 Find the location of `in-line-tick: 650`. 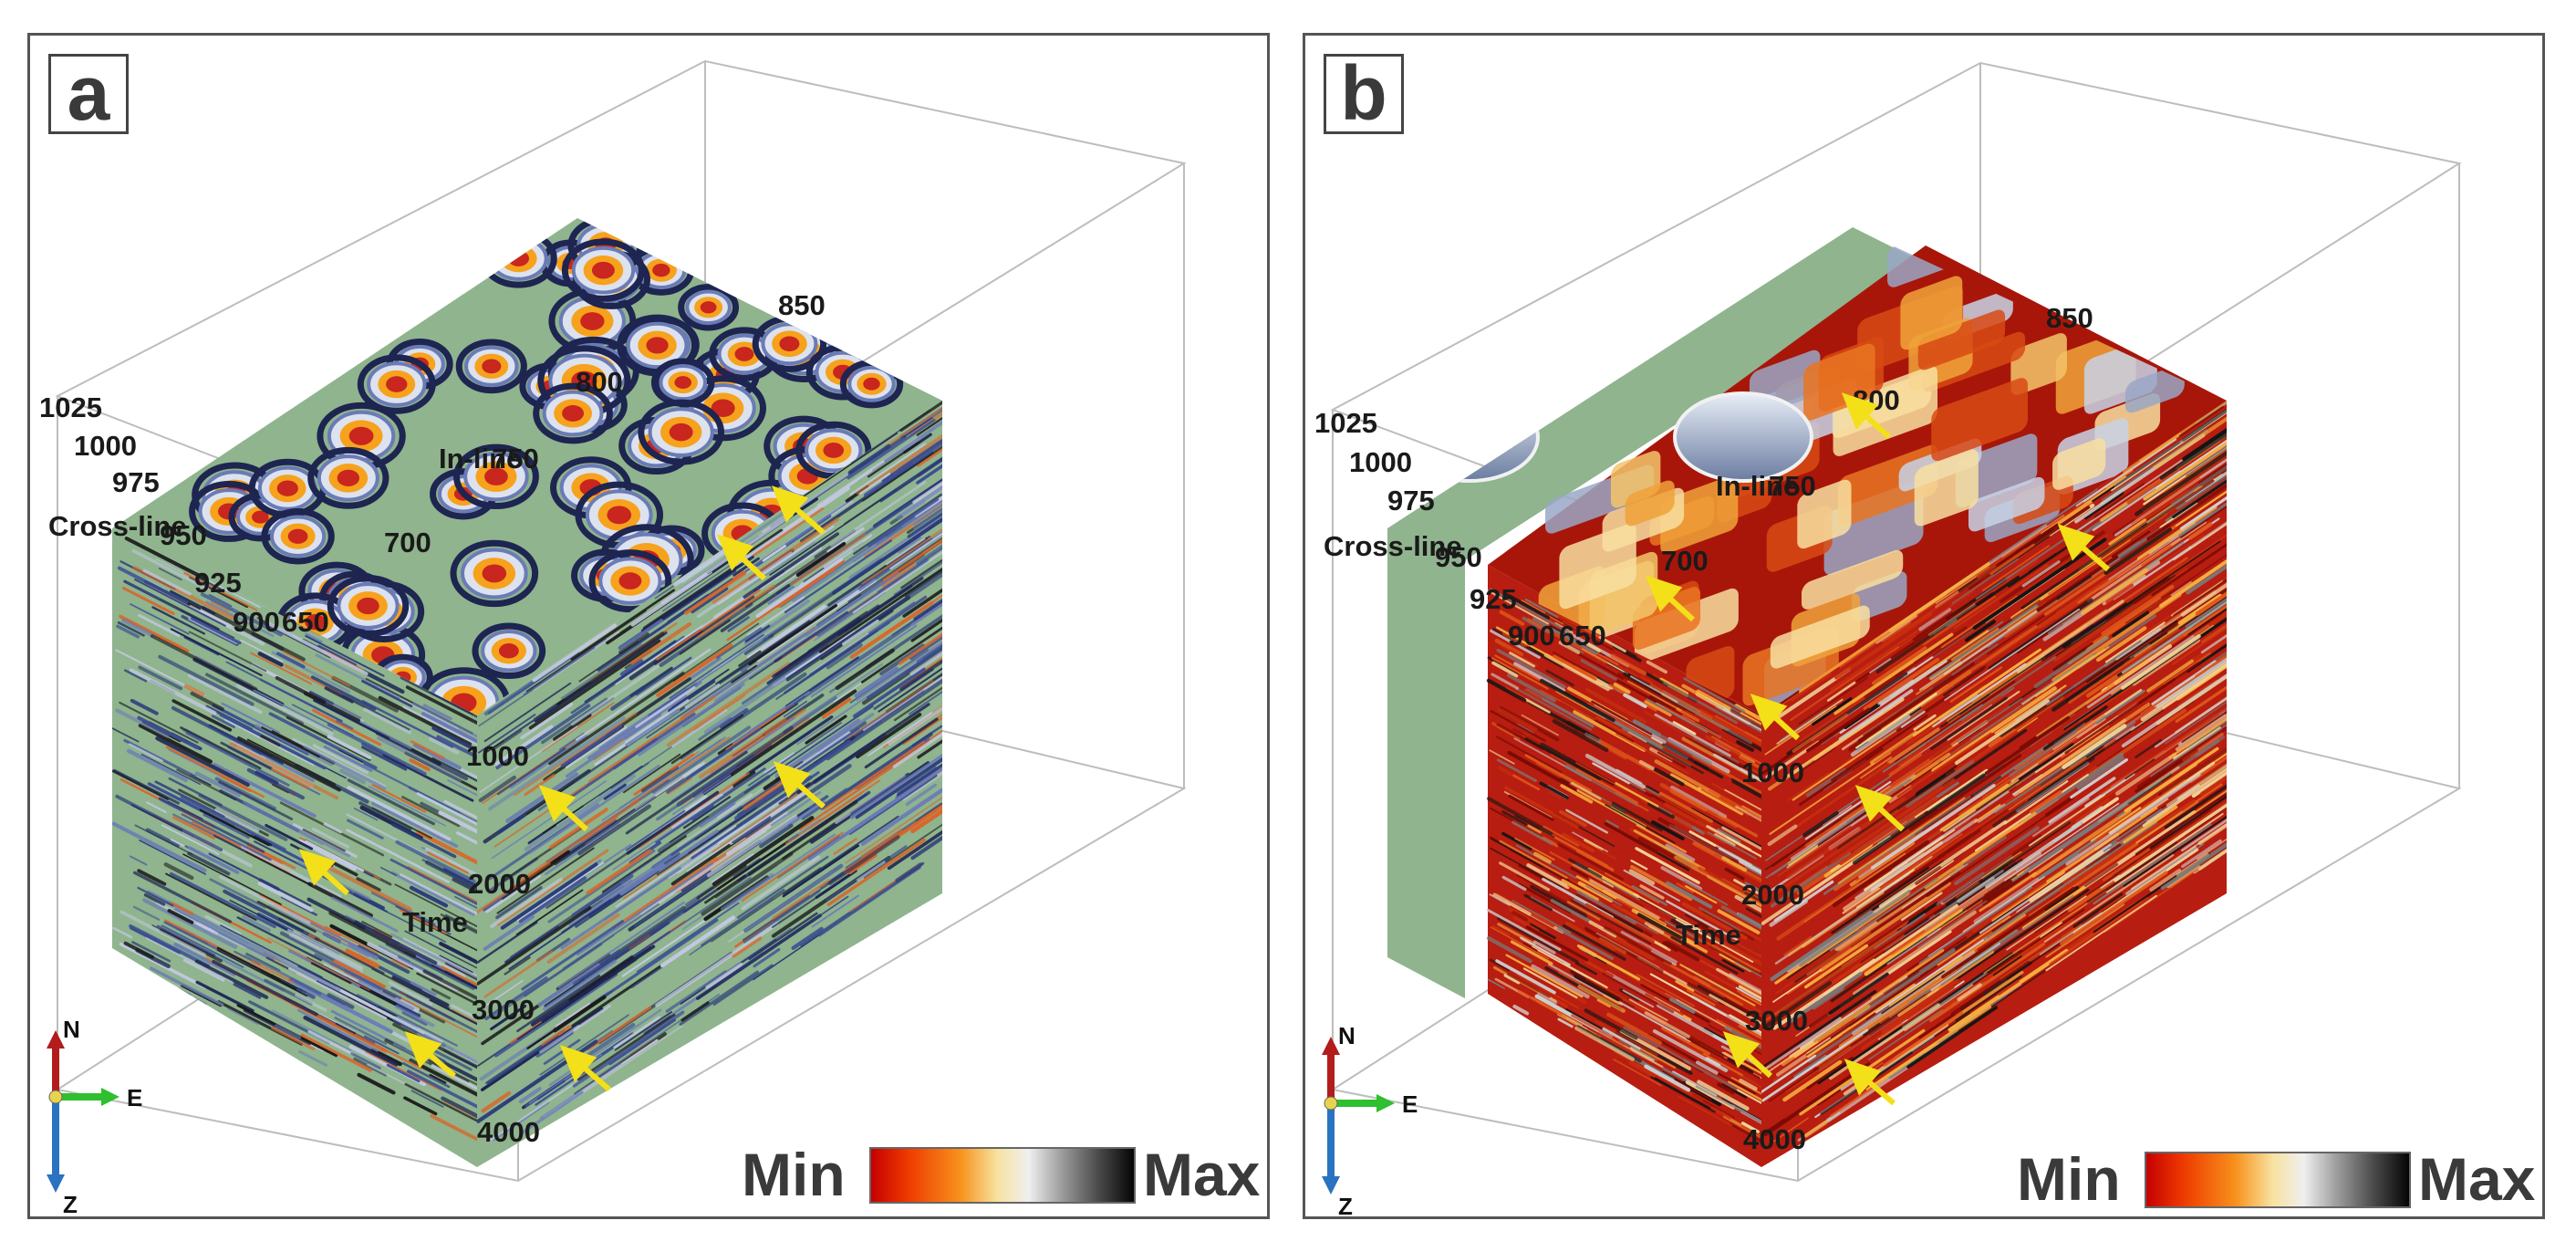

in-line-tick: 650 is located at coordinates (305, 622).